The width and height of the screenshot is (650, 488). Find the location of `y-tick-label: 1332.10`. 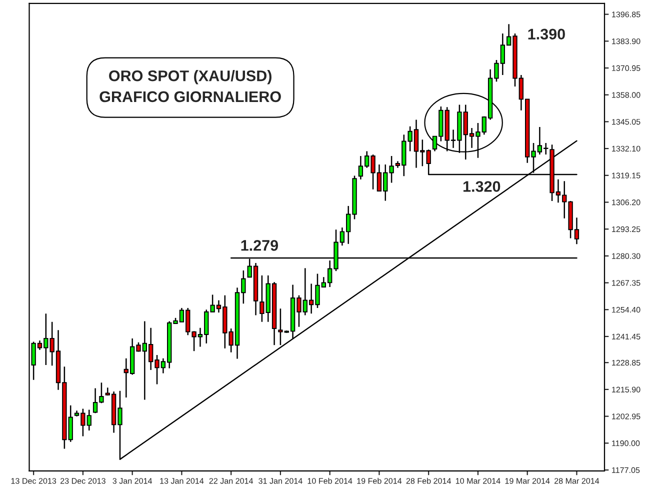

y-tick-label: 1332.10 is located at coordinates (626, 149).